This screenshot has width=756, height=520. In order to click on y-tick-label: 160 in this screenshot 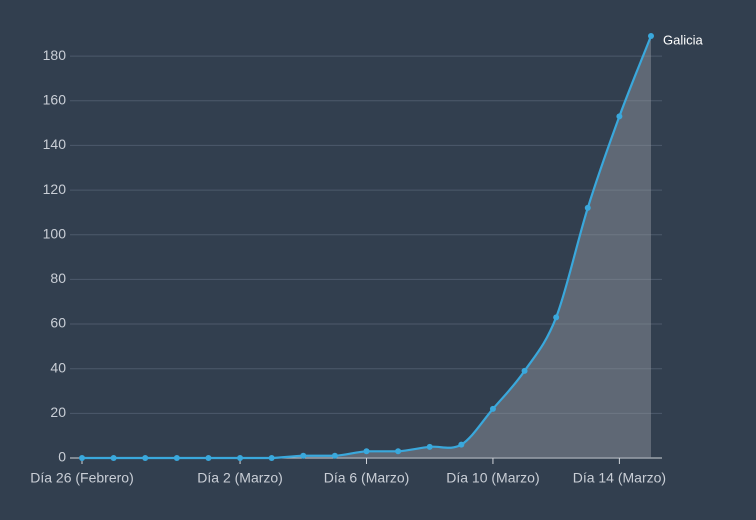, I will do `click(55, 99)`.